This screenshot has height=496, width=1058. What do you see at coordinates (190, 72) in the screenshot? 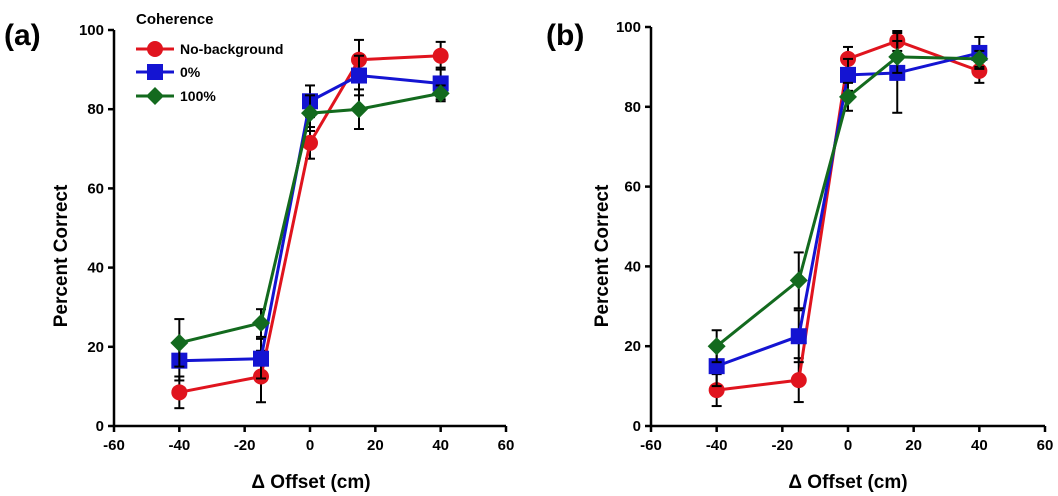
I see `legend-label: 0%` at bounding box center [190, 72].